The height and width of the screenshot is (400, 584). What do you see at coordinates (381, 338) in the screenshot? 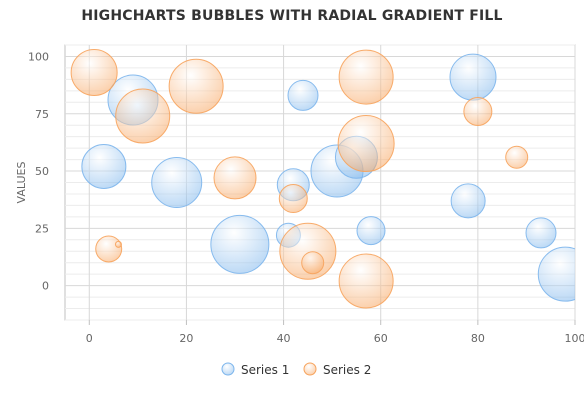
I see `x-tick-label: 60` at bounding box center [381, 338].